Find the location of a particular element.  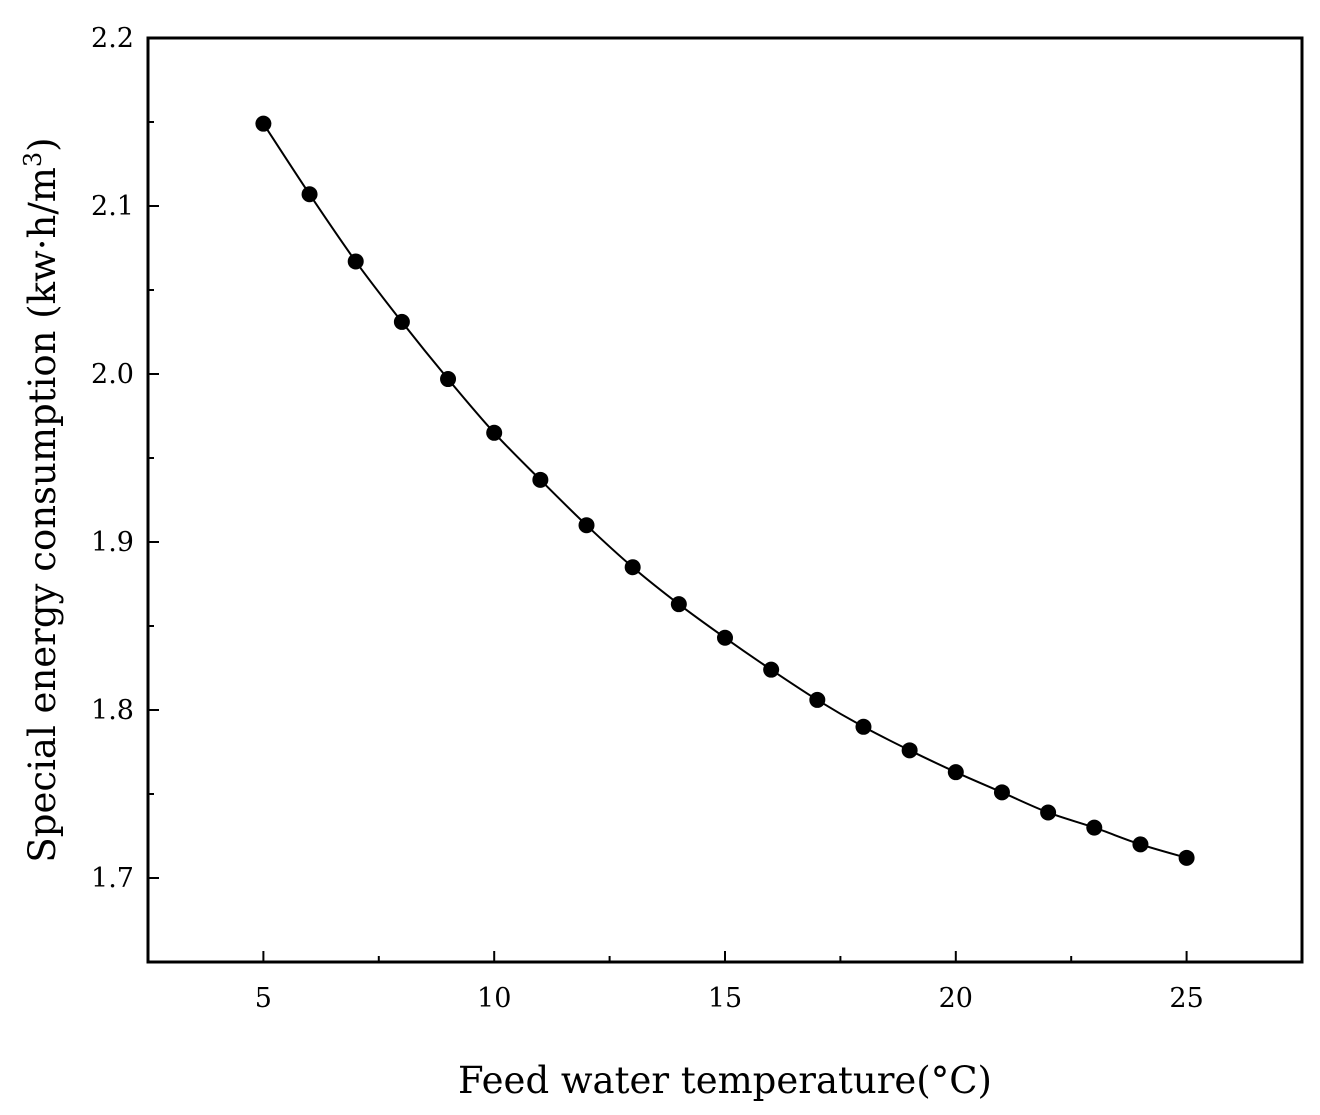

y-axis-title: Special energy consumption (kw·h/m3) is located at coordinates (41, 499).